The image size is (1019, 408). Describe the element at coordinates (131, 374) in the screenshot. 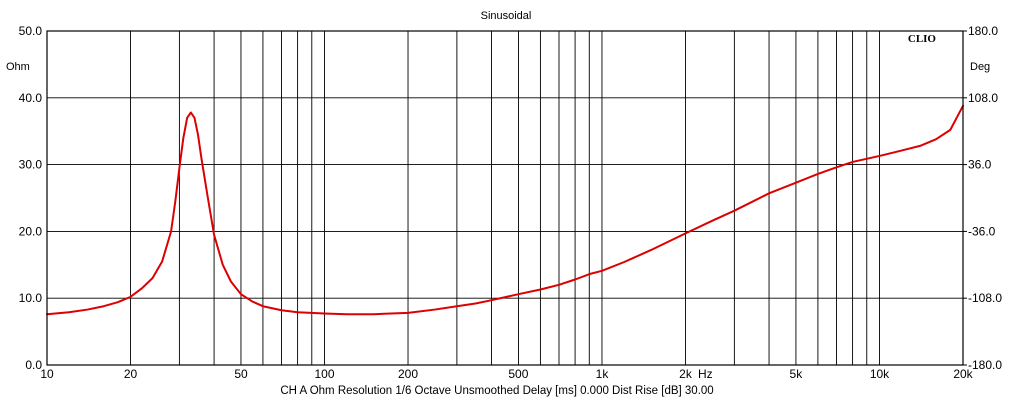

I see `x-tick-label: 20` at that location.